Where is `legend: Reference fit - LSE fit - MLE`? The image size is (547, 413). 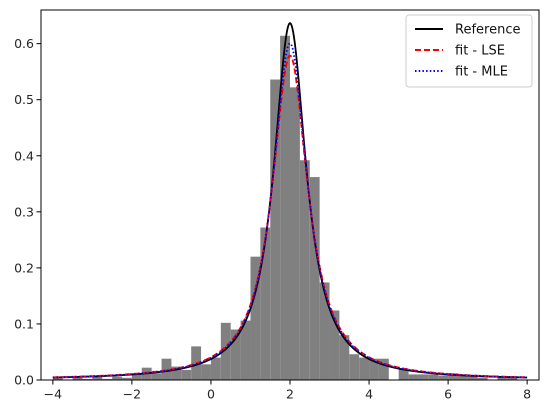
legend: Reference fit - LSE fit - MLE is located at coordinates (469, 51).